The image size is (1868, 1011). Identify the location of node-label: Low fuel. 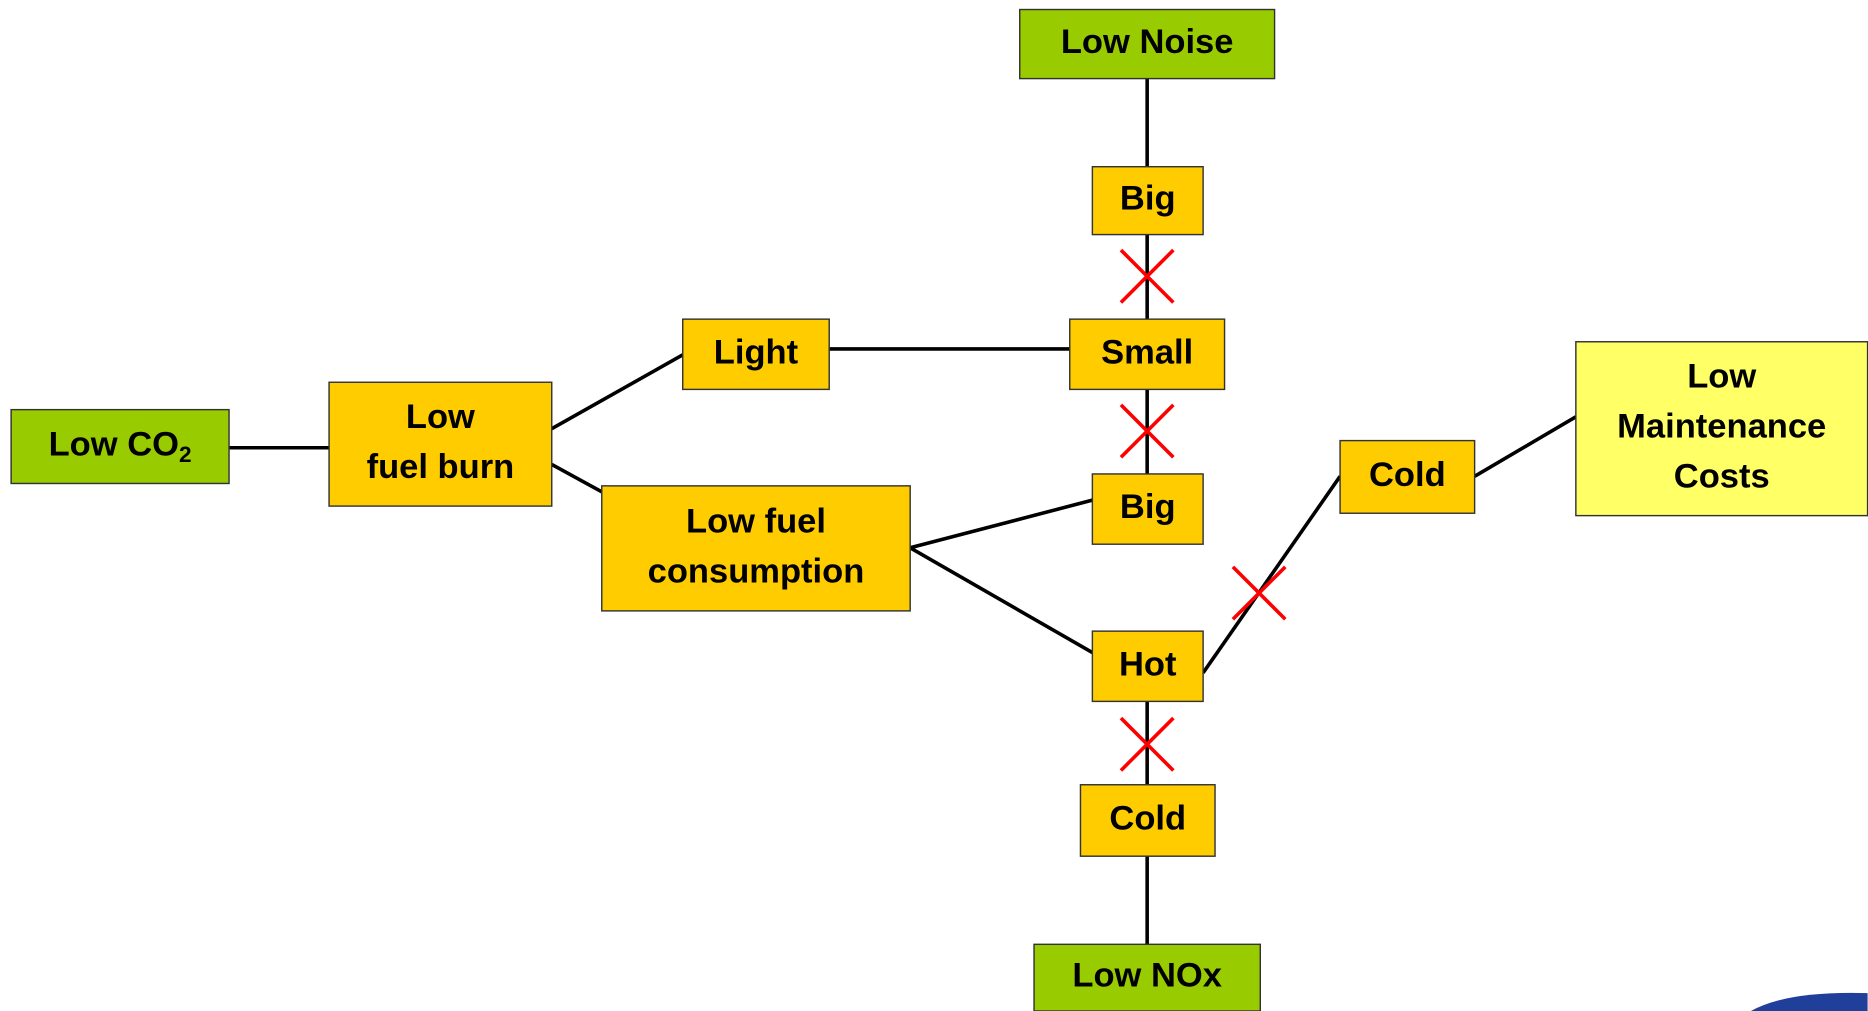
(756, 521).